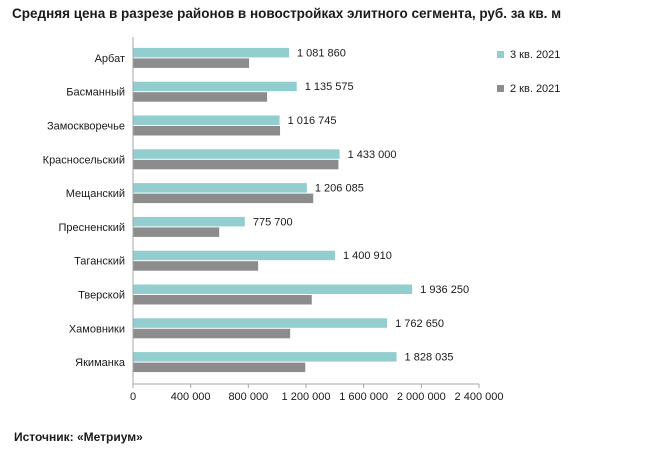 The image size is (650, 453). What do you see at coordinates (312, 121) in the screenshot?
I see `data-label: 1 016 745` at bounding box center [312, 121].